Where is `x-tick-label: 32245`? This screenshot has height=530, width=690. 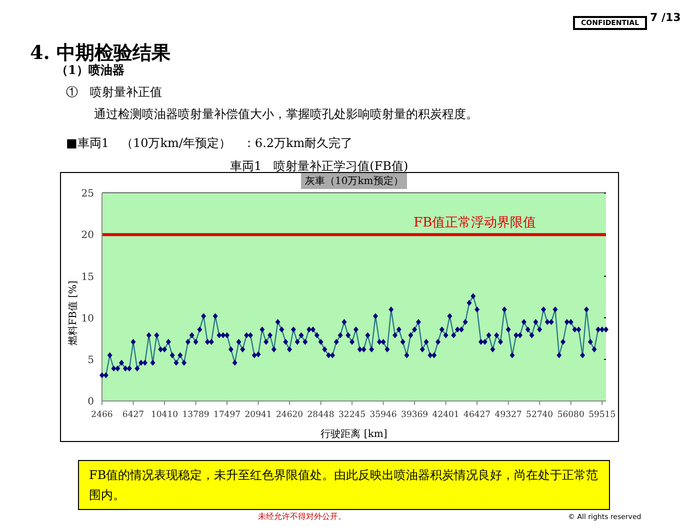 x-tick-label: 32245 is located at coordinates (352, 415).